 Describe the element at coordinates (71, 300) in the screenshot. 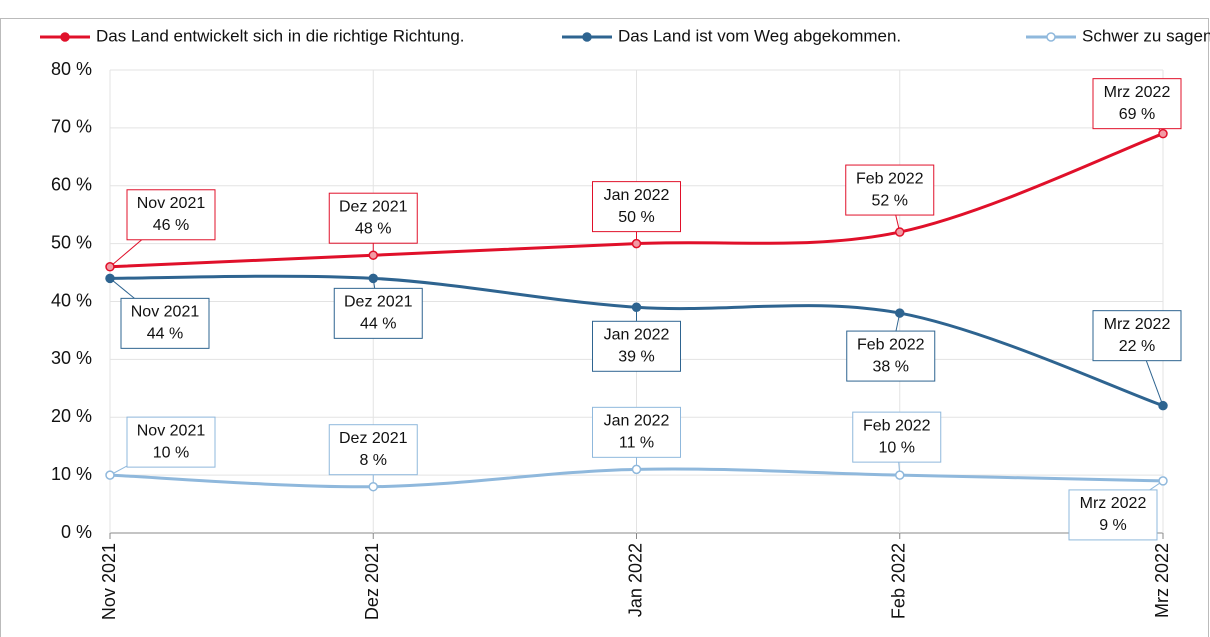

I see `y-tick-label: 40 %` at that location.